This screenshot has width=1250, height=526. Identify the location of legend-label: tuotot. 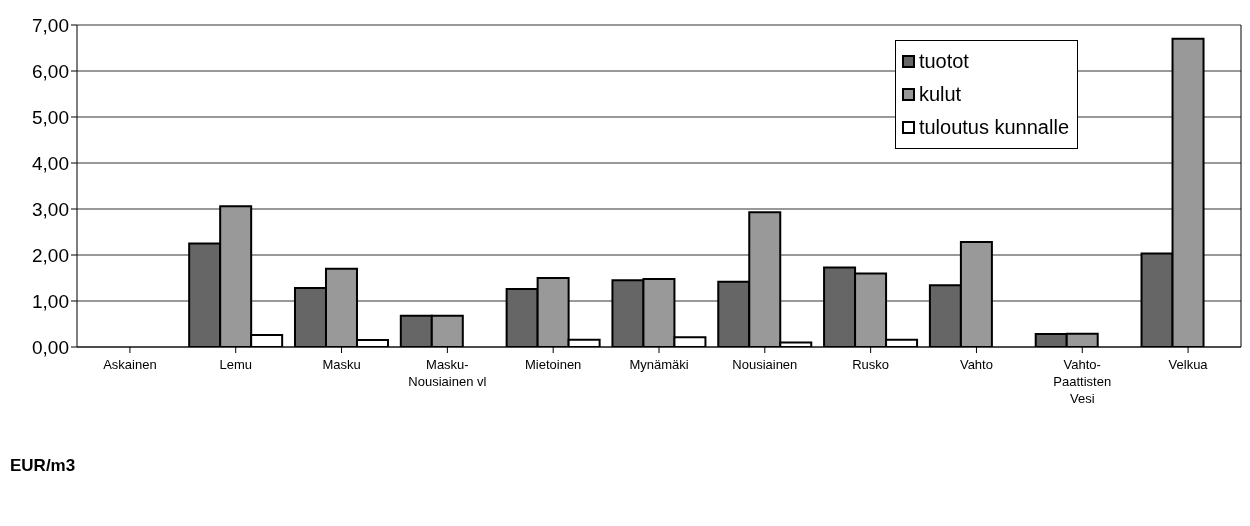
(943, 61).